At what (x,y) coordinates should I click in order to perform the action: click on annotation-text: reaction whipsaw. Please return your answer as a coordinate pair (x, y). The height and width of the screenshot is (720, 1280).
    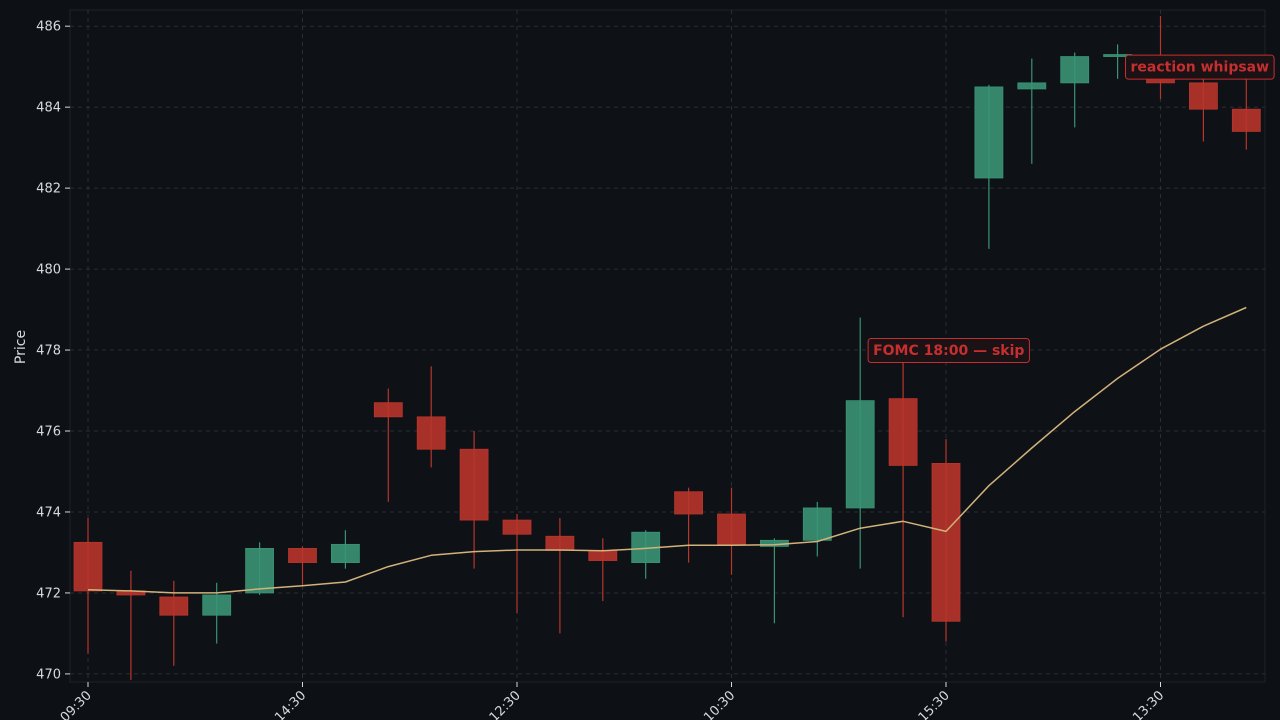
    Looking at the image, I should click on (1200, 68).